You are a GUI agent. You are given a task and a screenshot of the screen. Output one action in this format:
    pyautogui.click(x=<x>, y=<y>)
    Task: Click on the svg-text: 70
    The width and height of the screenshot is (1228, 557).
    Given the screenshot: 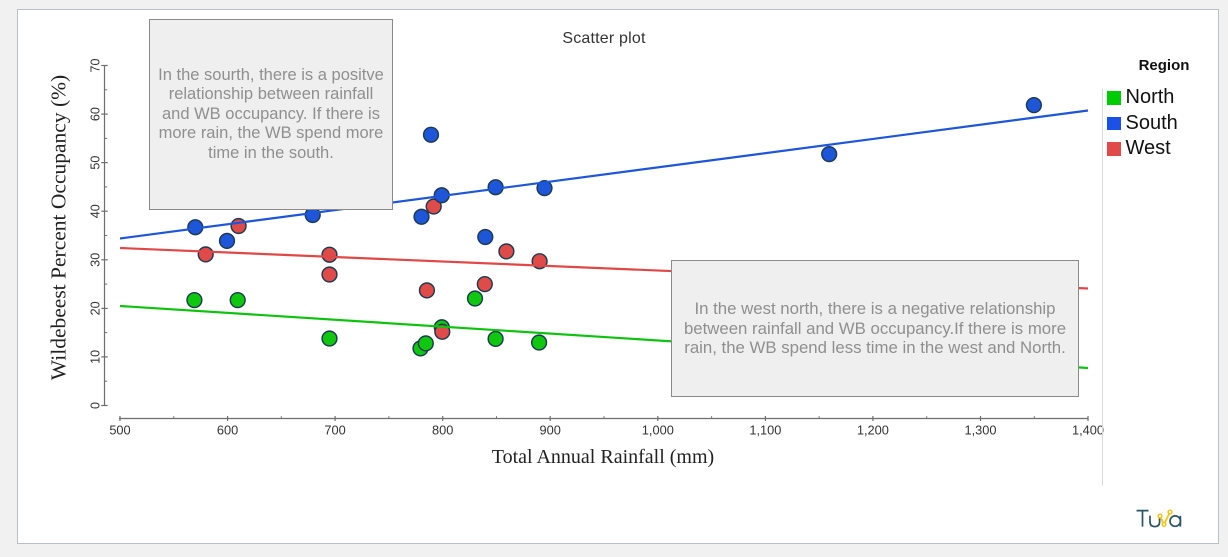 What is the action you would take?
    pyautogui.click(x=96, y=65)
    